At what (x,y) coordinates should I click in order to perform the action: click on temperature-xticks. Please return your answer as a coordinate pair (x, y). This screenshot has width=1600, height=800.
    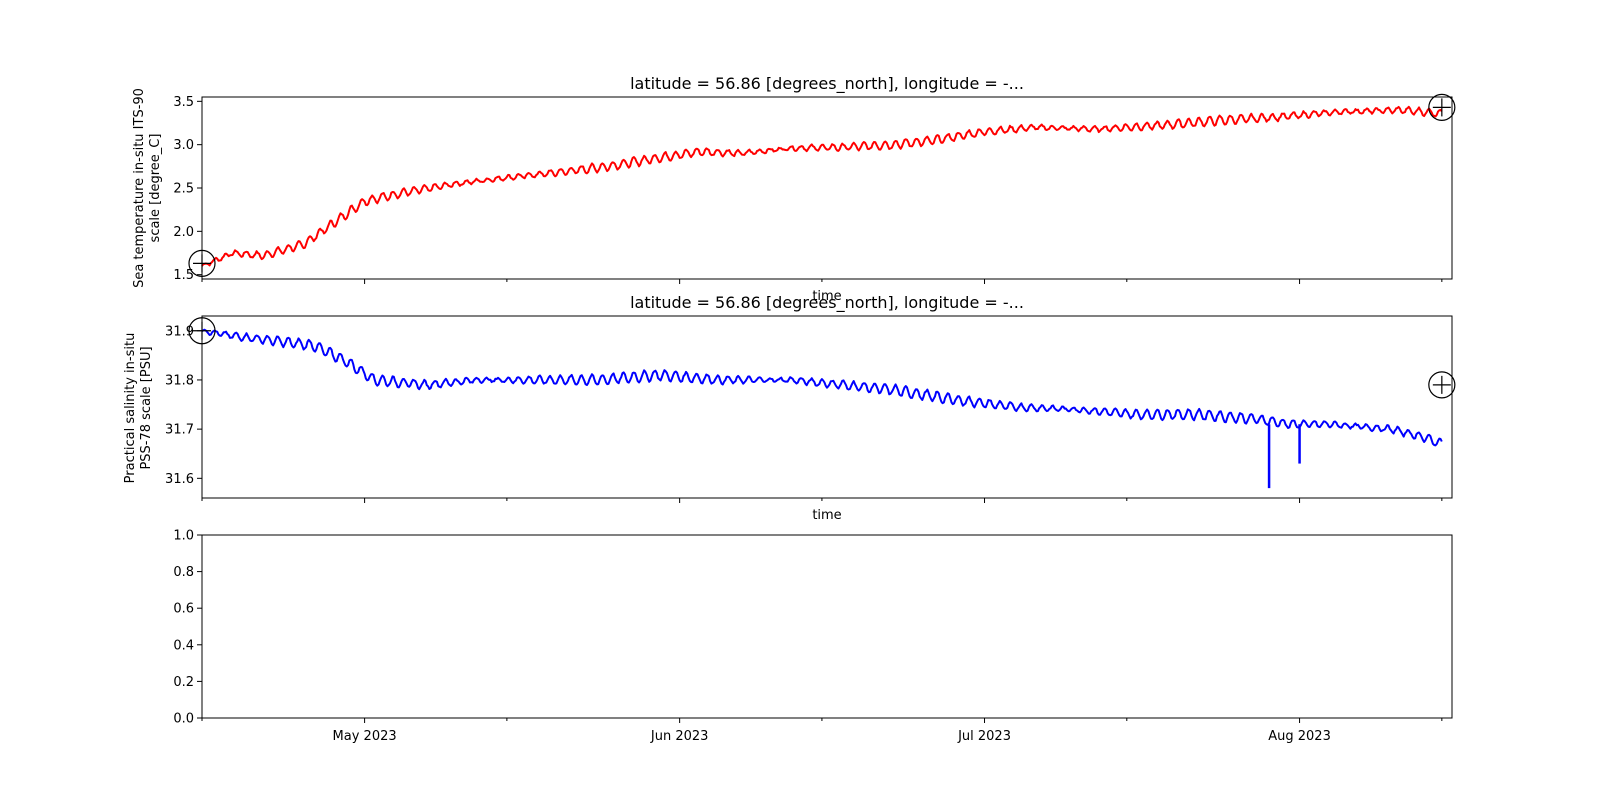
    Looking at the image, I should click on (822, 281).